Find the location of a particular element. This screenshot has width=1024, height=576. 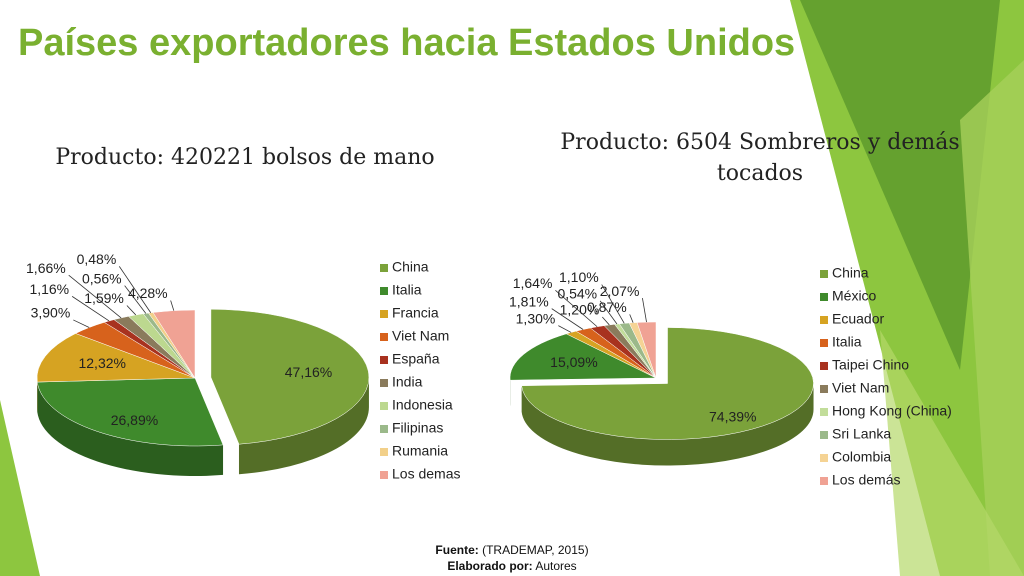

data-label: 0,48% is located at coordinates (97, 259).